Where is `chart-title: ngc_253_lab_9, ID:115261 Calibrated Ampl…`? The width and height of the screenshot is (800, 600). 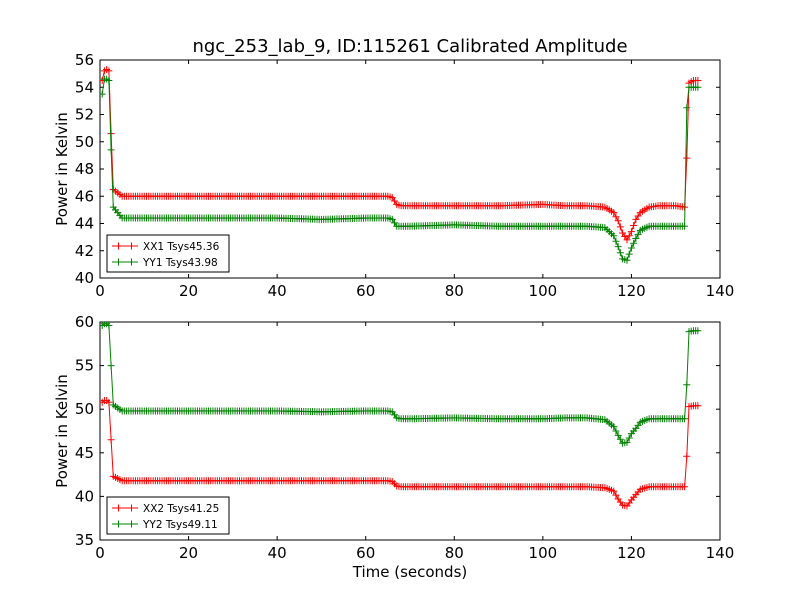
chart-title: ngc_253_lab_9, ID:115261 Calibrated Ampl… is located at coordinates (409, 46).